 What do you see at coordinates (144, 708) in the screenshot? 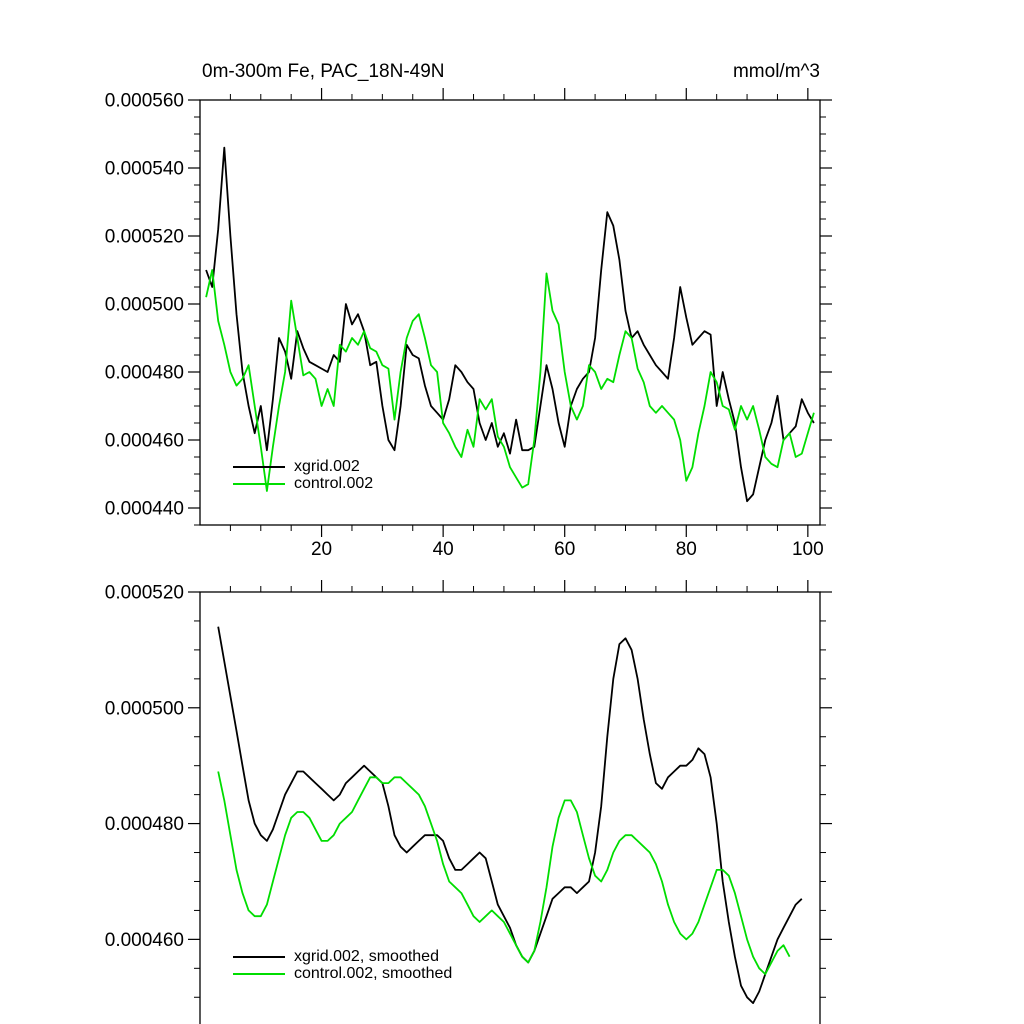
I see `plot2-ytick-label: 0.000500` at bounding box center [144, 708].